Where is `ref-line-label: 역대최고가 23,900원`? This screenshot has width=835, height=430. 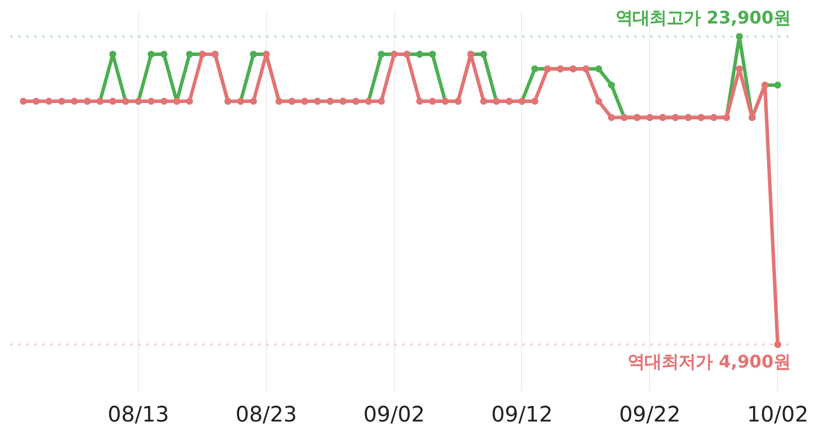 ref-line-label: 역대최고가 23,900원 is located at coordinates (703, 18).